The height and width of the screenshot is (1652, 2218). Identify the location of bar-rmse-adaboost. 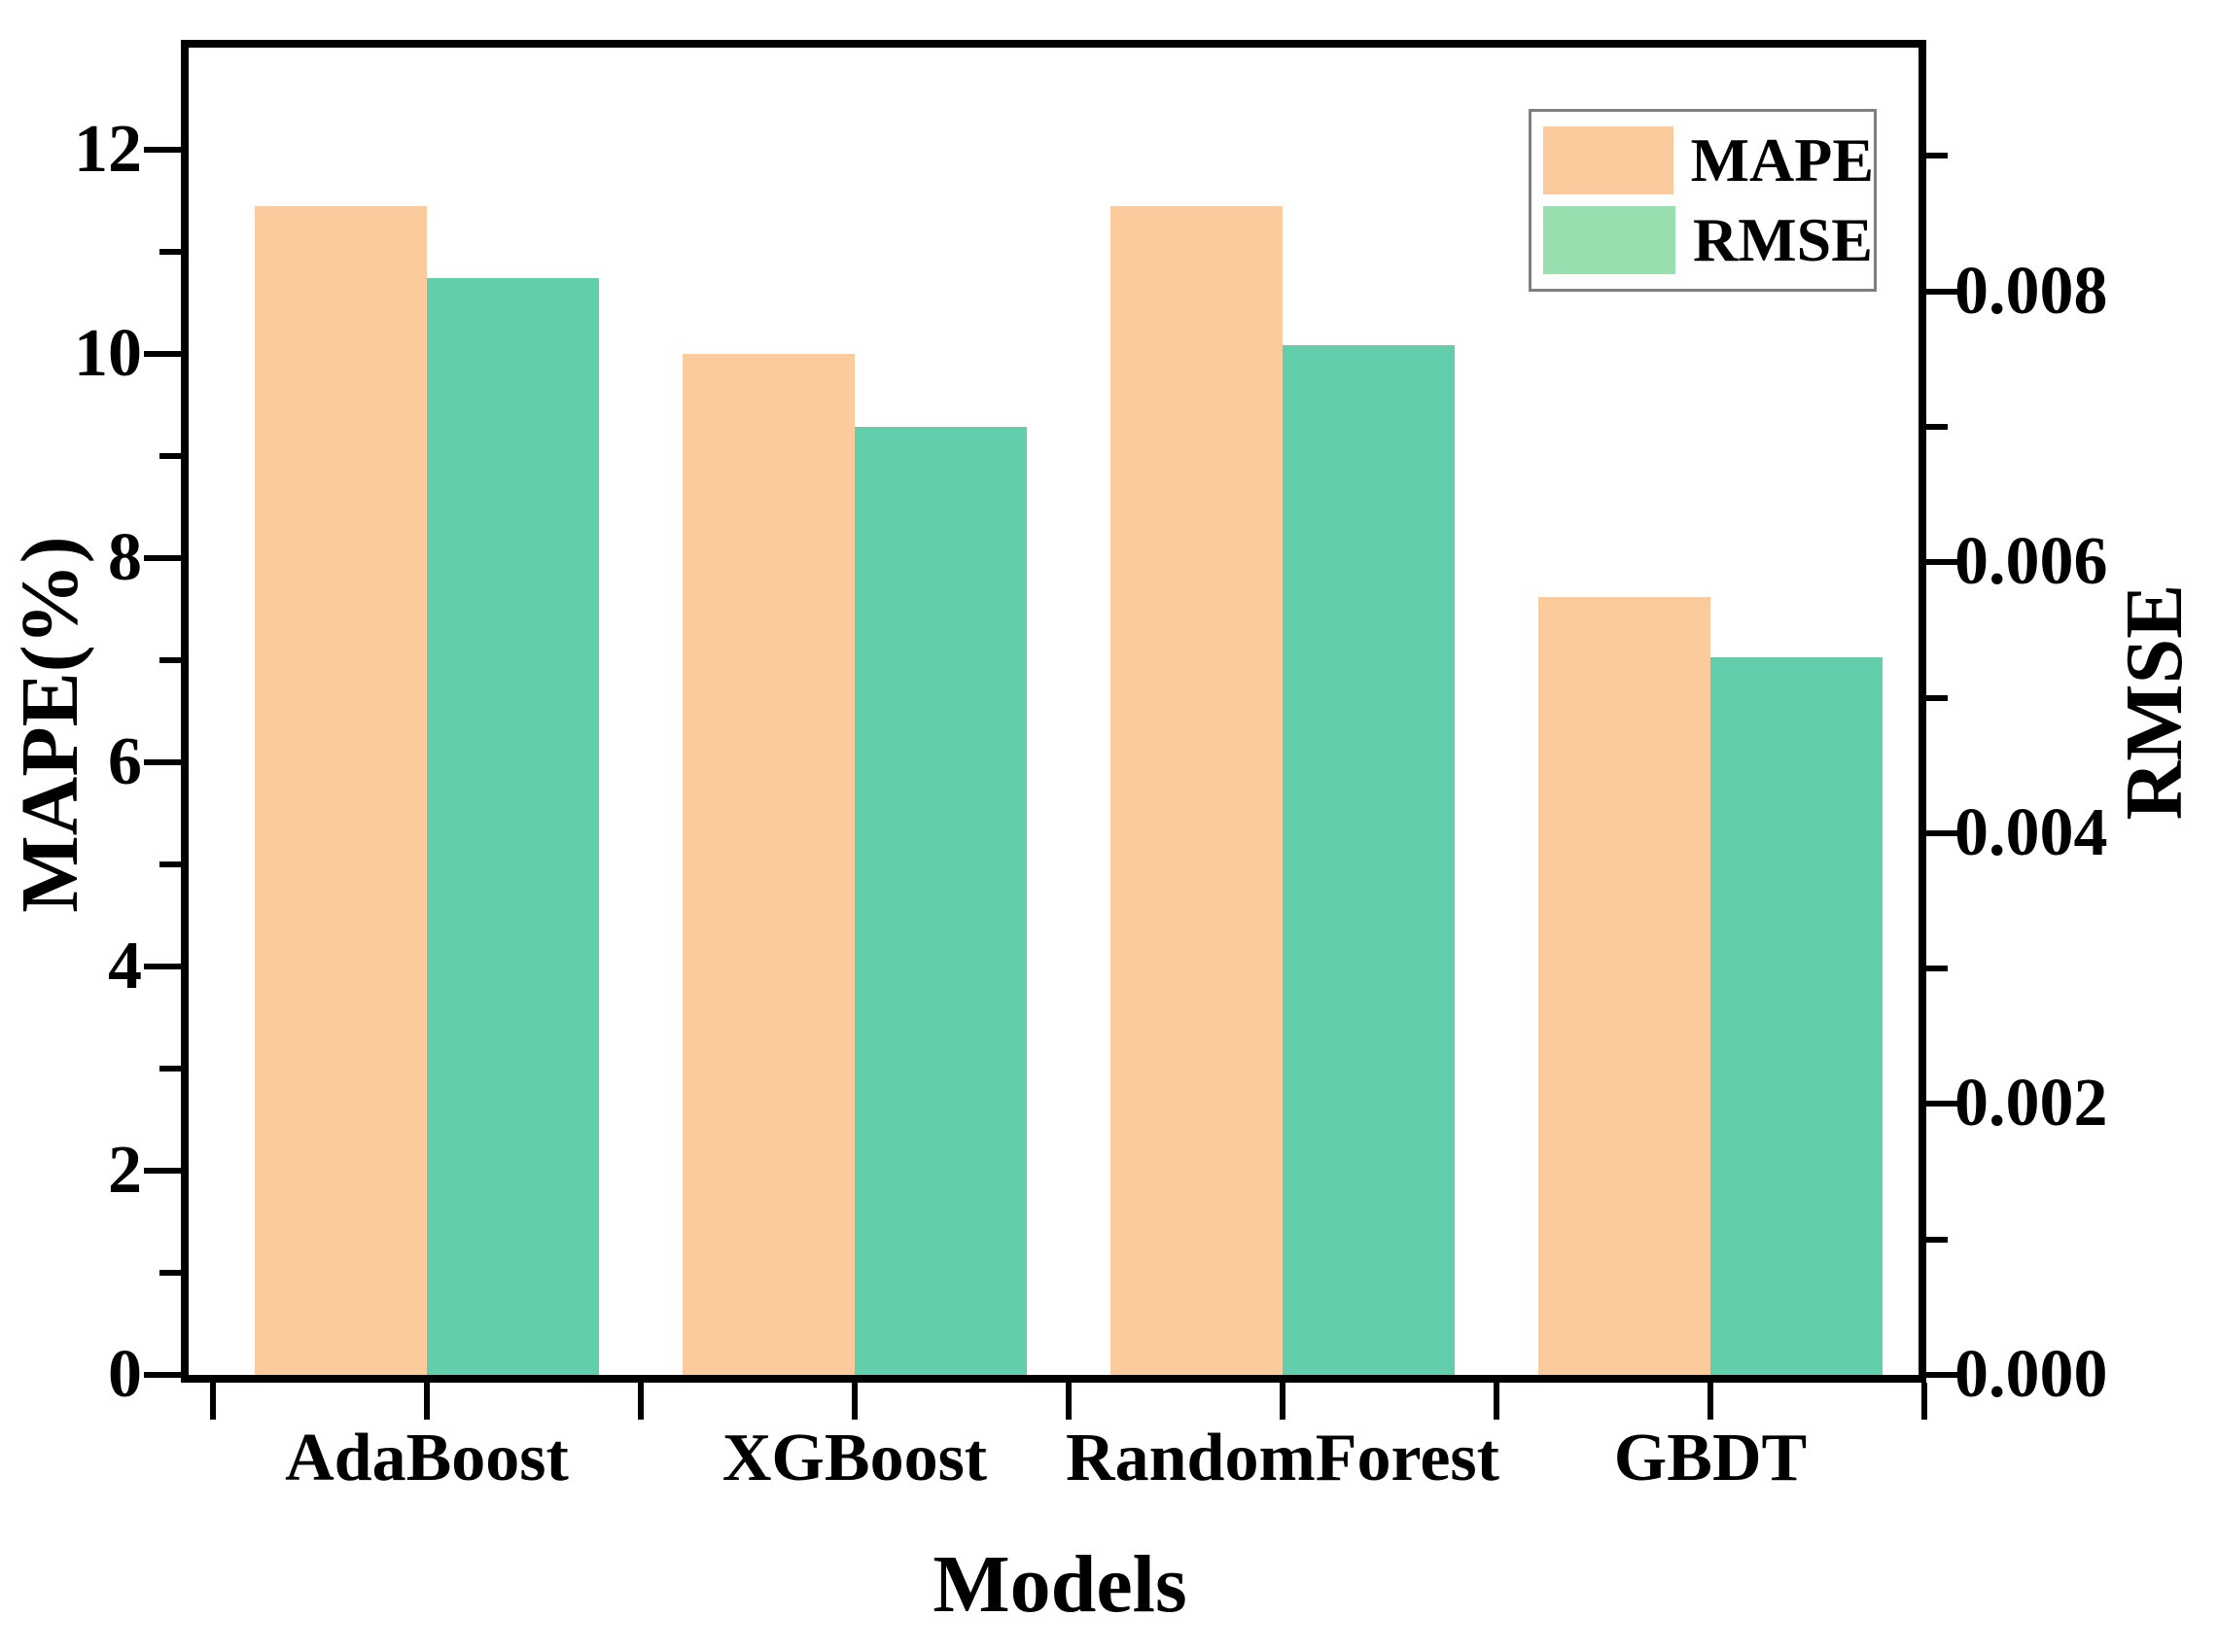
(513, 826).